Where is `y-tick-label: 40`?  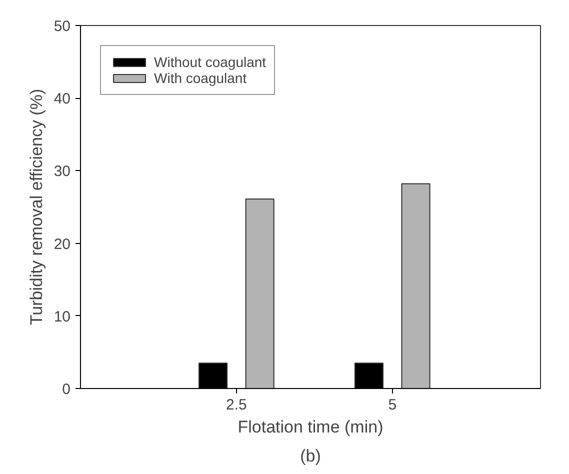 y-tick-label: 40 is located at coordinates (62, 99).